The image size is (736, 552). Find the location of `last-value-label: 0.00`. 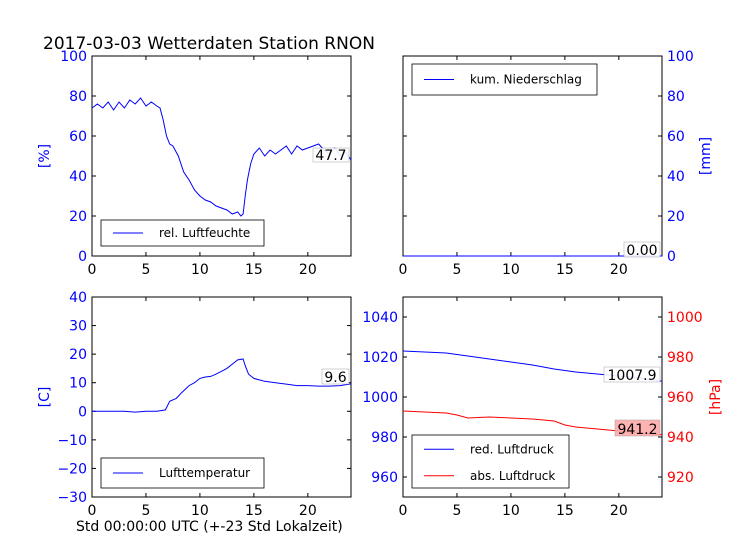

last-value-label: 0.00 is located at coordinates (641, 251).